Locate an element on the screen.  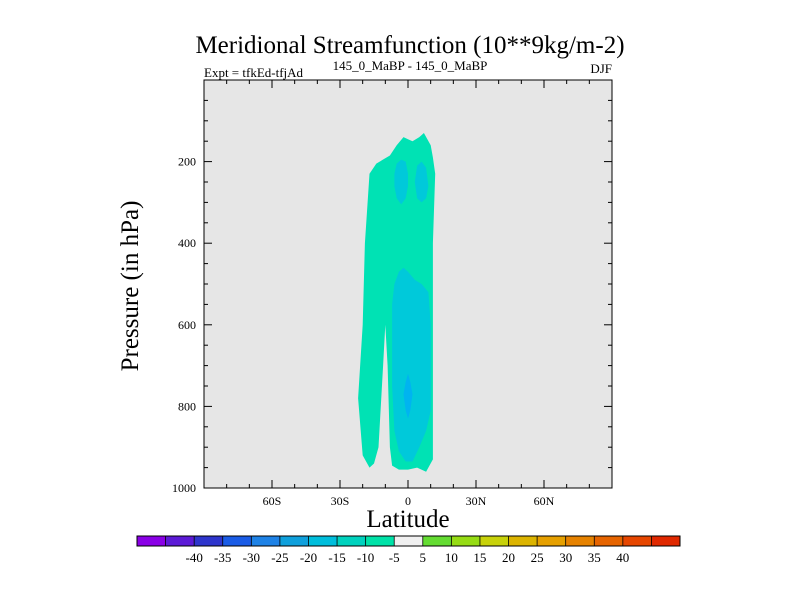
colorbar-label: 15 is located at coordinates (479, 557).